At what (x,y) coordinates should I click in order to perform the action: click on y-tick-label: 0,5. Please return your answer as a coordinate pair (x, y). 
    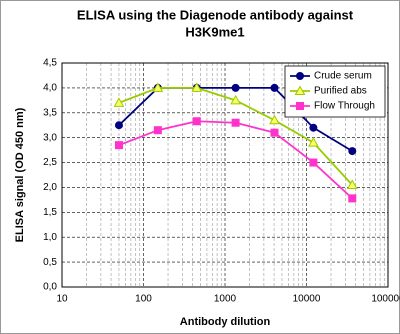
    Looking at the image, I should click on (50, 262).